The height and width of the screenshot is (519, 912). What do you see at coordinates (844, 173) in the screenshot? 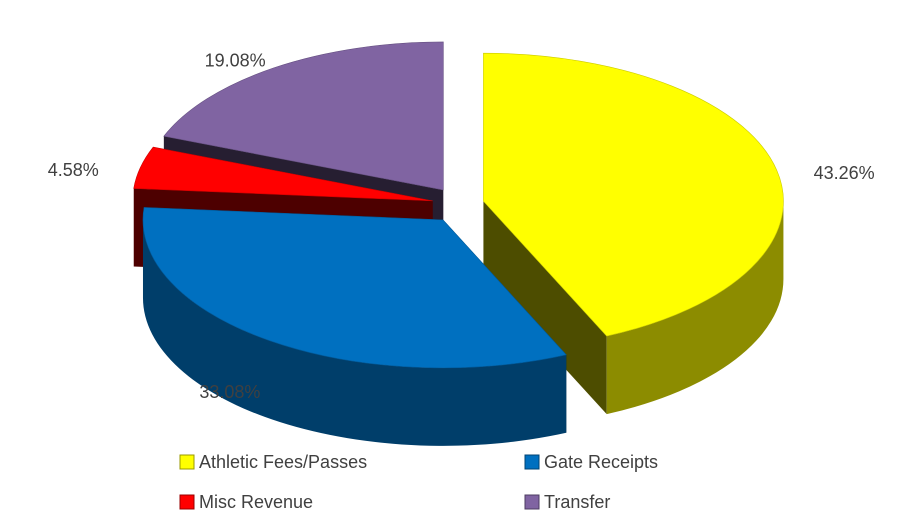
I see `data-label: 43.26%` at bounding box center [844, 173].